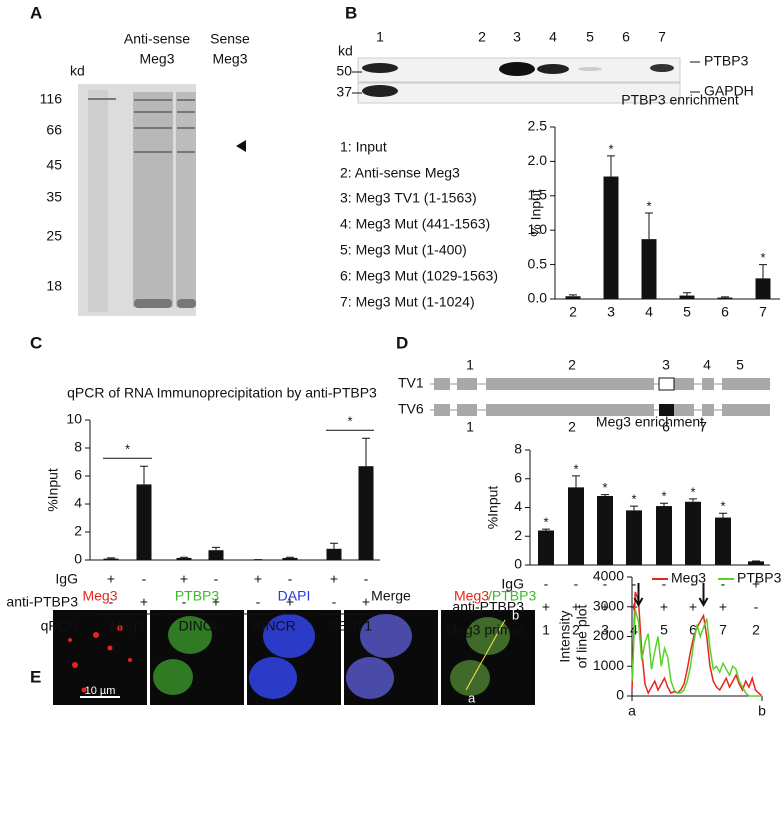 The width and height of the screenshot is (784, 832). What do you see at coordinates (538, 298) in the screenshot?
I see `y-tick-label: 0.0` at bounding box center [538, 298].